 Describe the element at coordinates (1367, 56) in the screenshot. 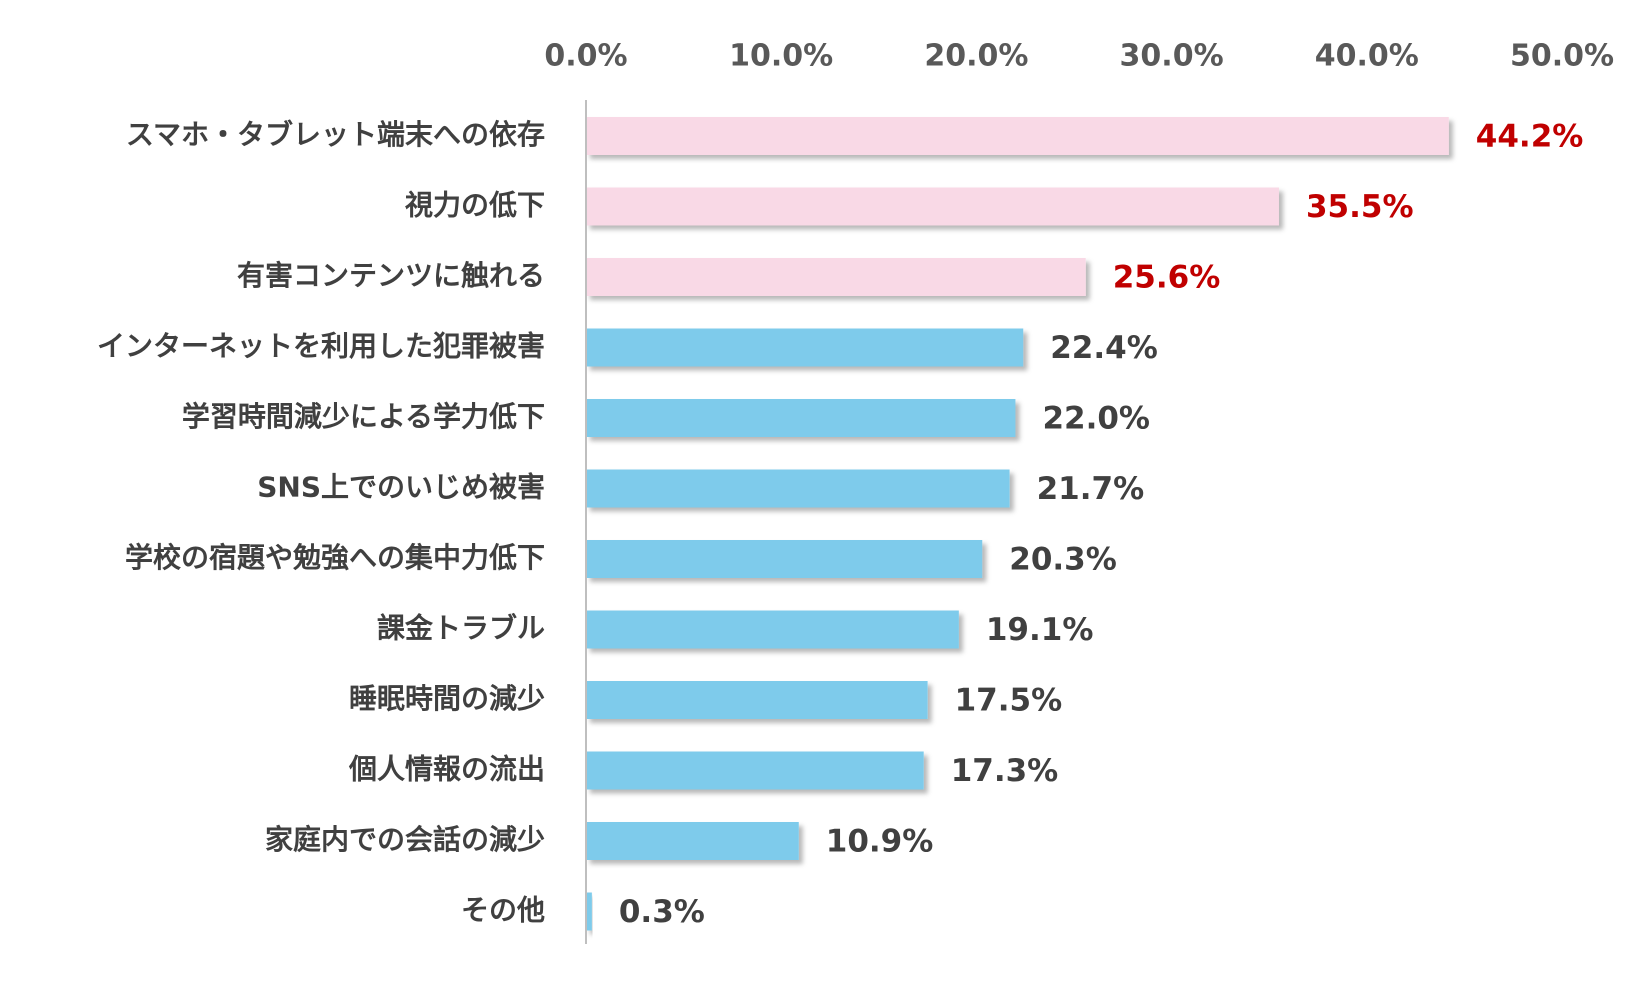

I see `x-tick-label: 40.0%` at that location.